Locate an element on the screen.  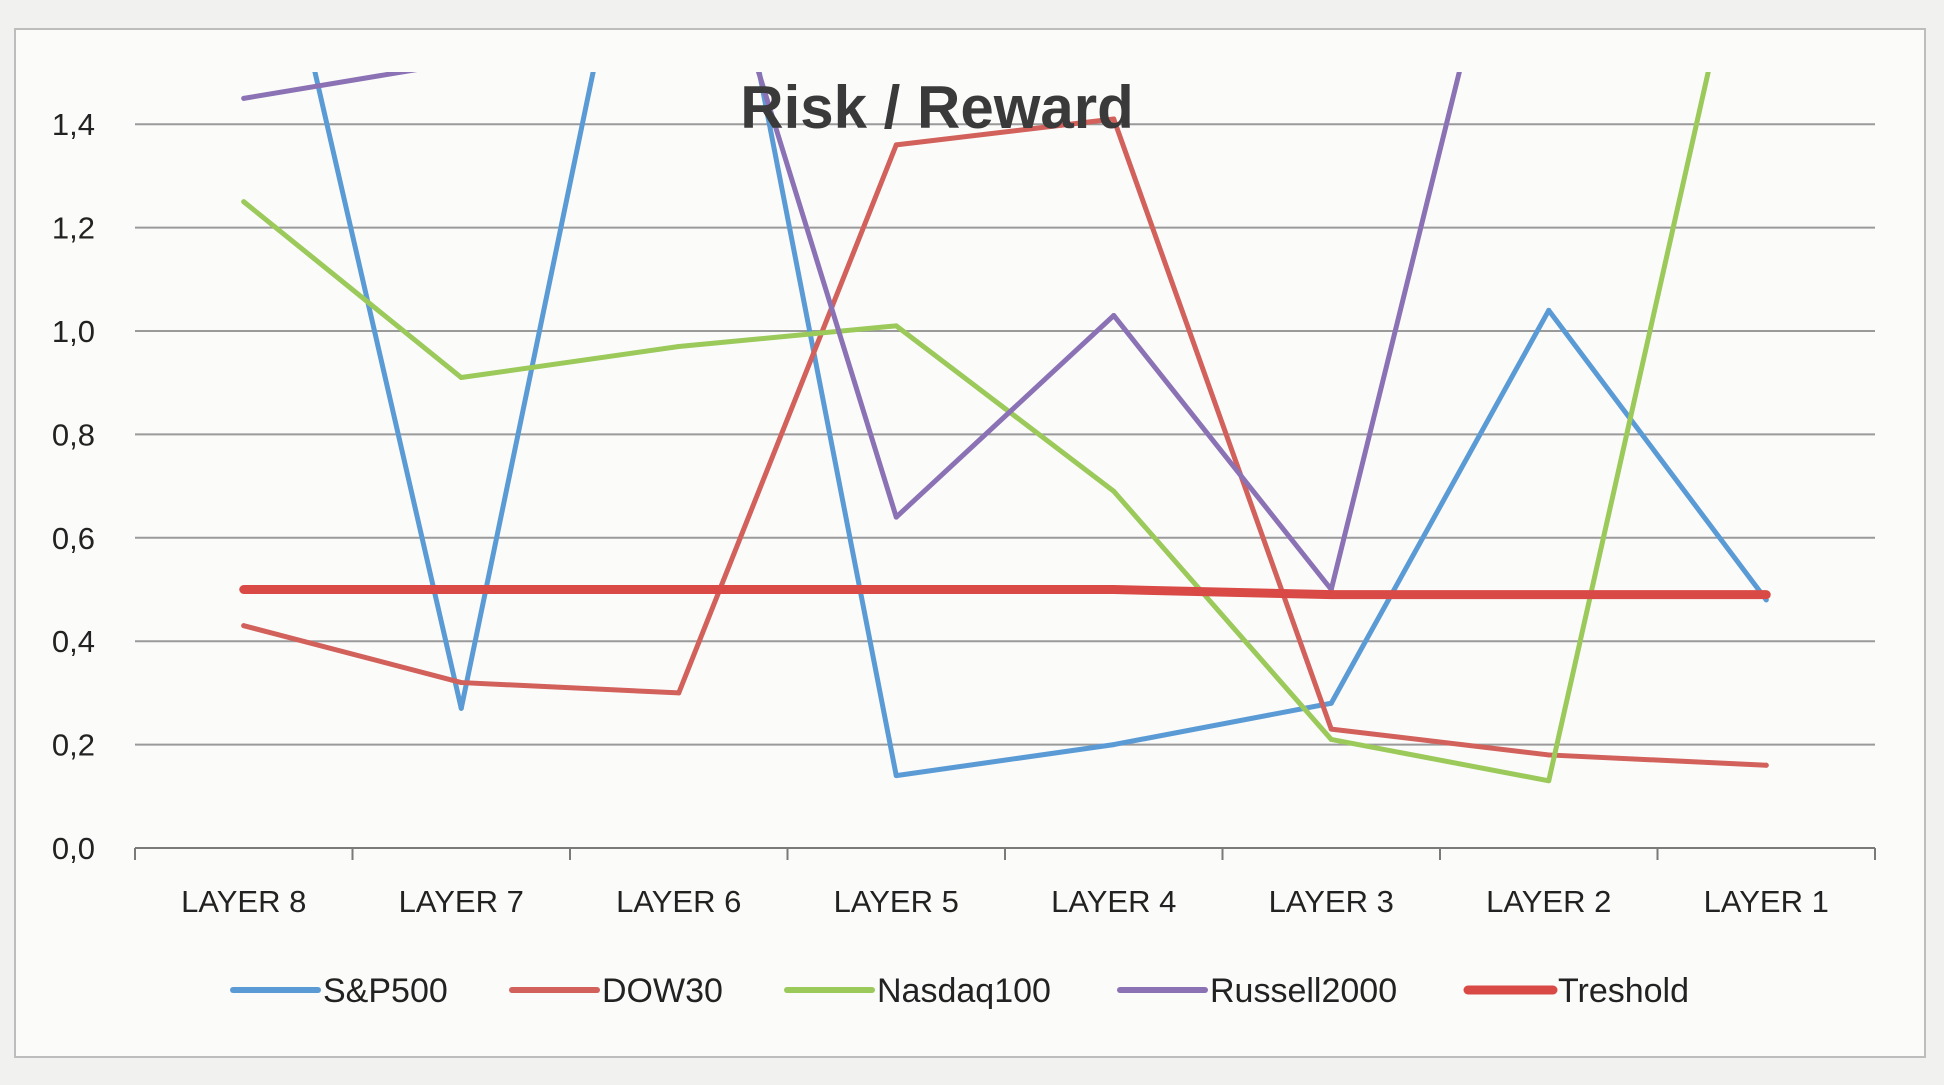
legend: S&P500 DOW30 Nasdaq100 Russell2000 Treshold is located at coordinates (959, 991).